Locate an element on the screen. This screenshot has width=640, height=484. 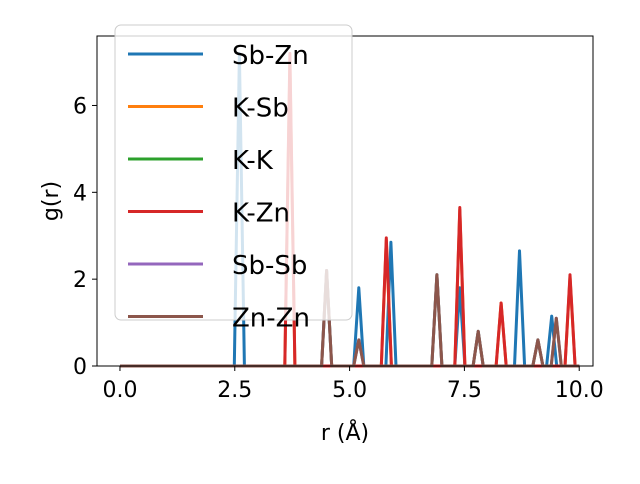
legend-label-sb-zn: Sb-Zn is located at coordinates (270, 56).